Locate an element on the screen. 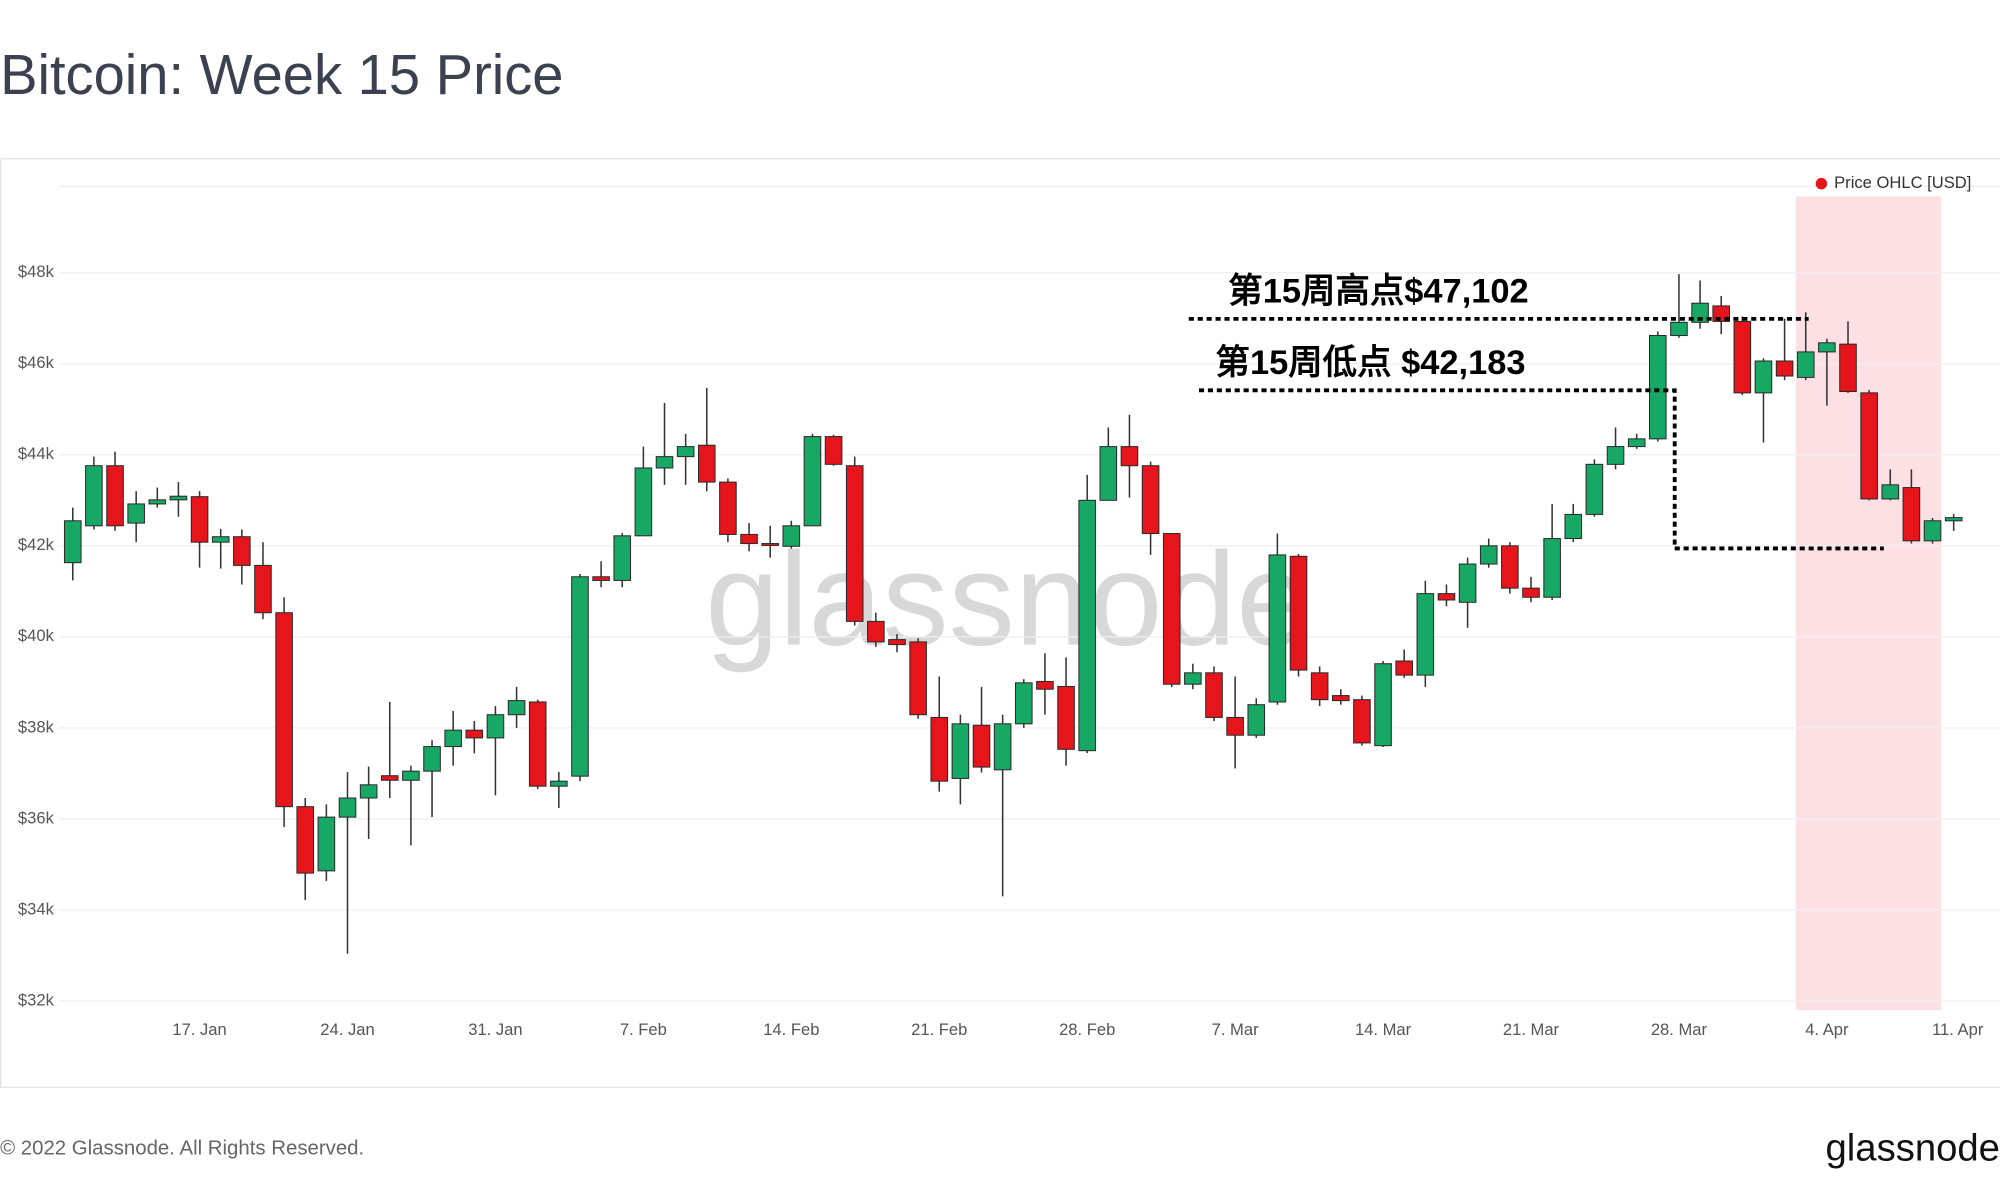 This screenshot has width=2000, height=1204. x-tick-label: 14. Feb is located at coordinates (791, 1029).